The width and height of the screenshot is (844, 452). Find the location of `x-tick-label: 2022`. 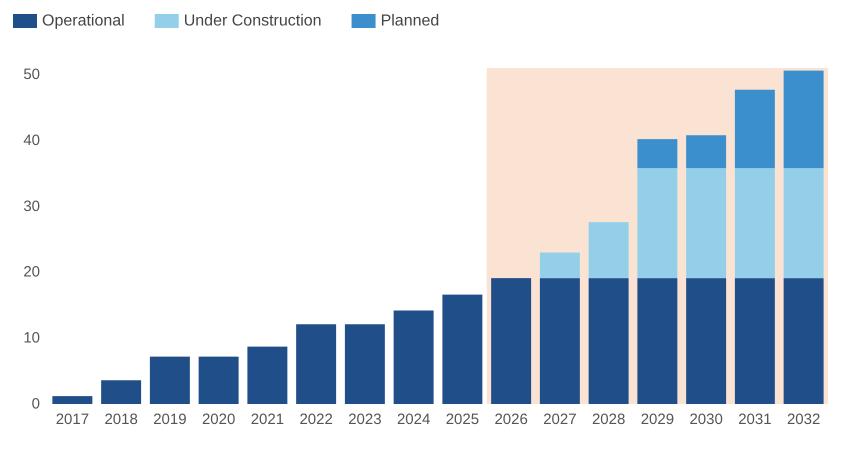

x-tick-label: 2022 is located at coordinates (316, 419).